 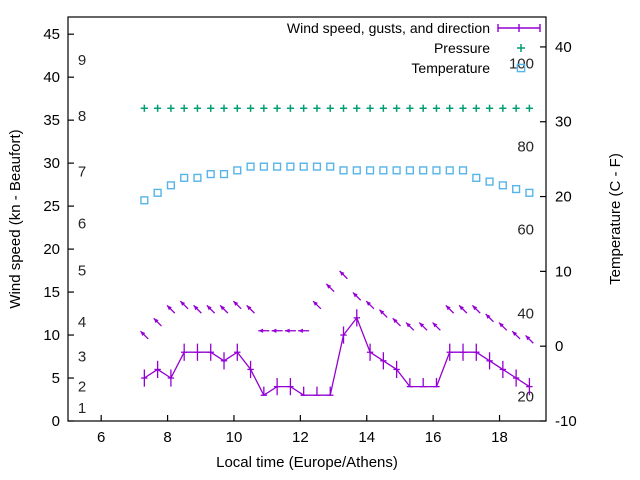 I want to click on y-axis-tick-label: 25, so click(x=51, y=206).